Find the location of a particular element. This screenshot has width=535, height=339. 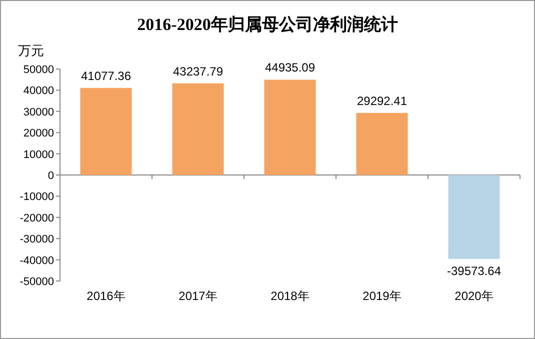

y-tick-label: 0 is located at coordinates (51, 176).